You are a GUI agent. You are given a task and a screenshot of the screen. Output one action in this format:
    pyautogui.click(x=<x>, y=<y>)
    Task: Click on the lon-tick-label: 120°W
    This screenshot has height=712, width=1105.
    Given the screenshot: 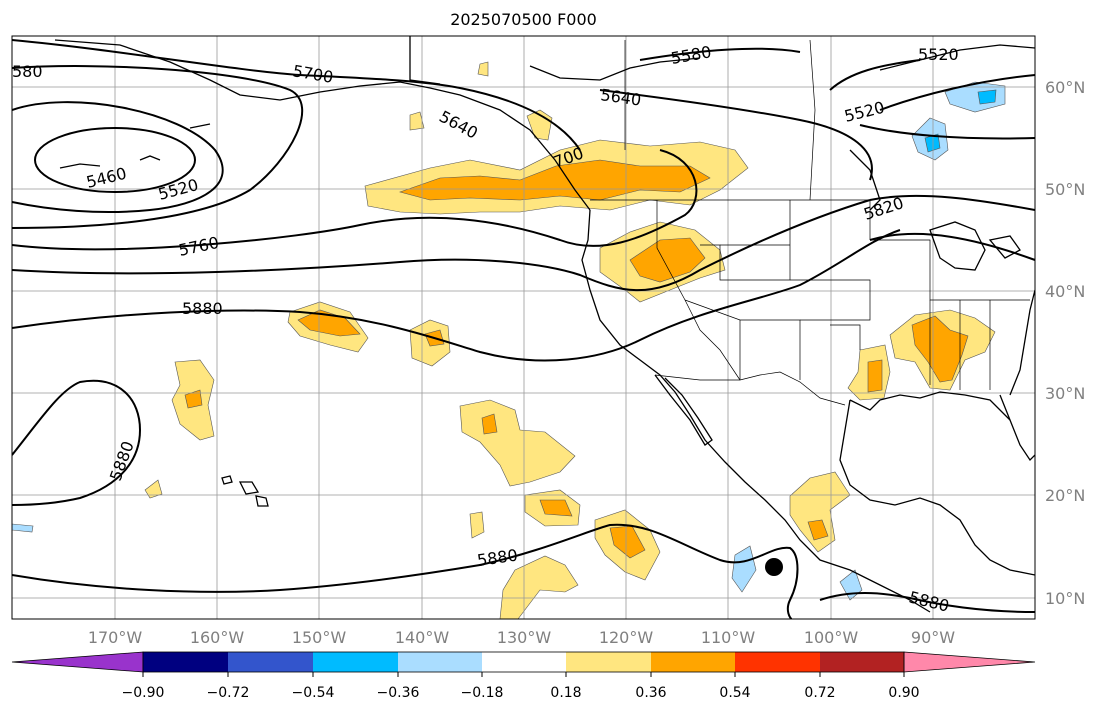 What is the action you would take?
    pyautogui.click(x=626, y=637)
    